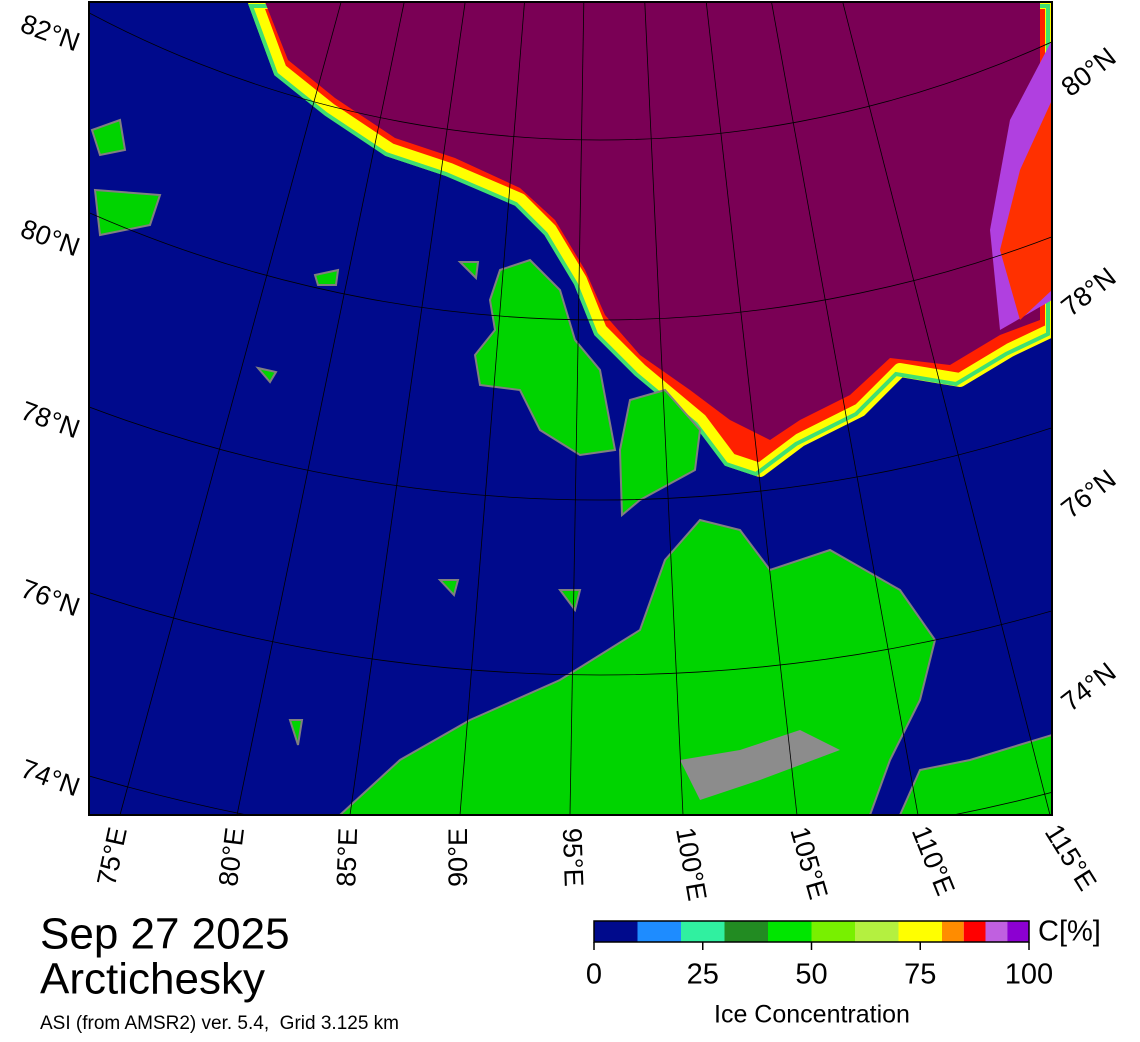 The height and width of the screenshot is (1042, 1140). Describe the element at coordinates (573, 857) in the screenshot. I see `lon-label: 95°E` at that location.